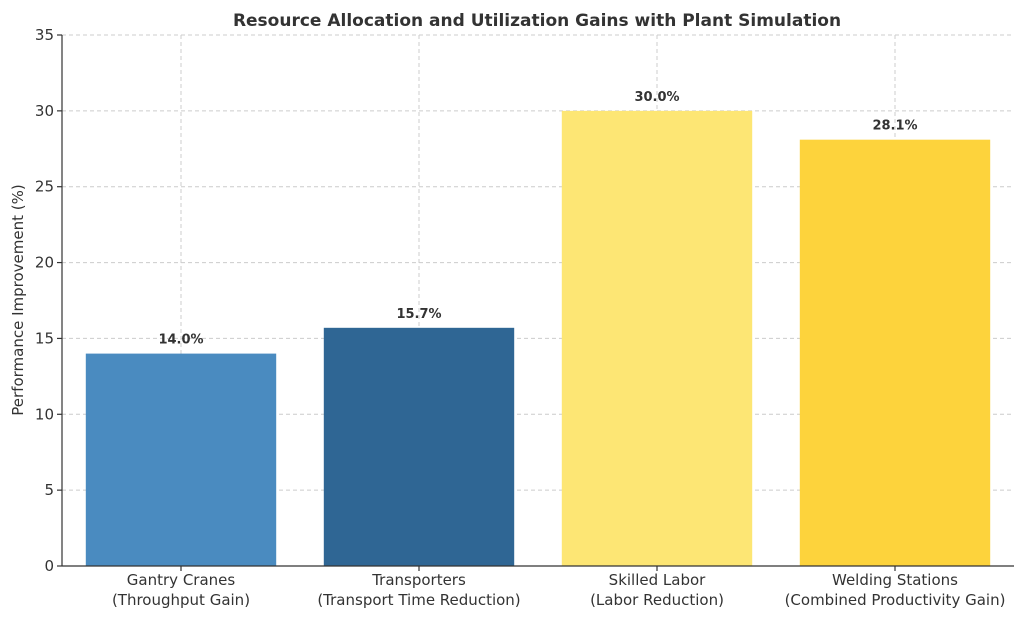 This screenshot has height=619, width=1024. What do you see at coordinates (894, 126) in the screenshot?
I see `data-label: 28.1%` at bounding box center [894, 126].